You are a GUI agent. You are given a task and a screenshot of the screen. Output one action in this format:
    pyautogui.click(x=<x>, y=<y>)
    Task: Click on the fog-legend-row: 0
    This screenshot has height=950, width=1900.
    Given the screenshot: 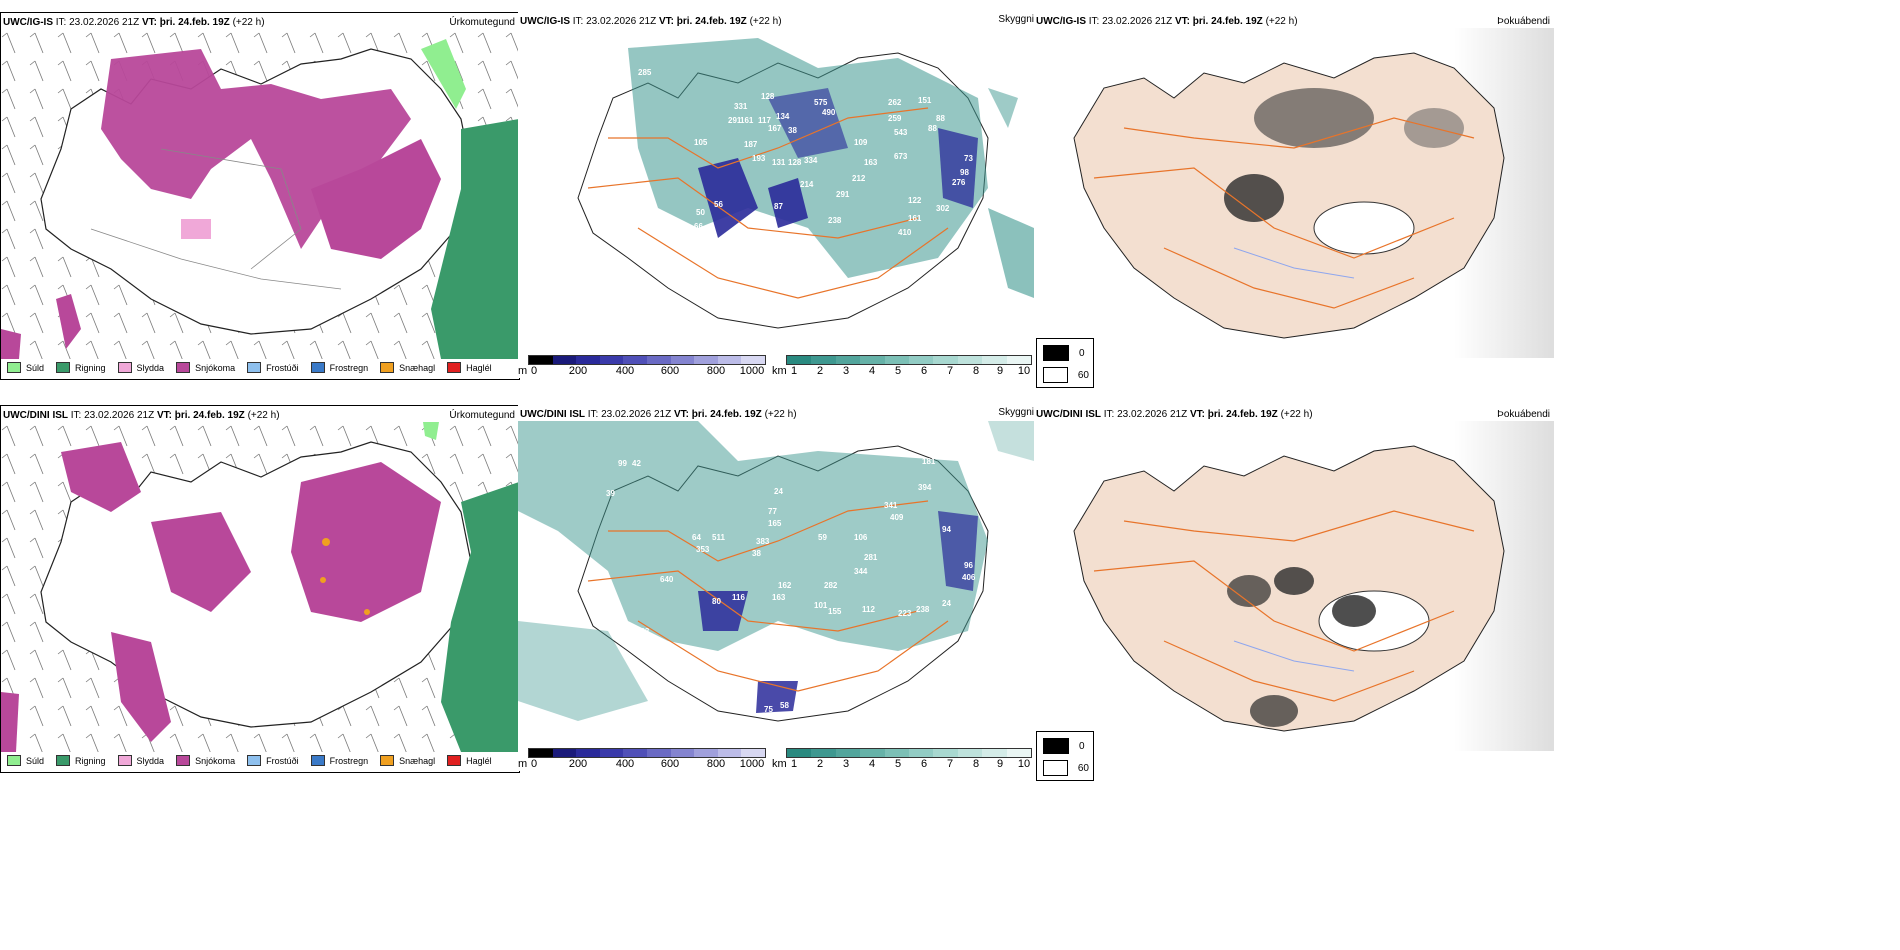 What is the action you would take?
    pyautogui.click(x=1066, y=353)
    